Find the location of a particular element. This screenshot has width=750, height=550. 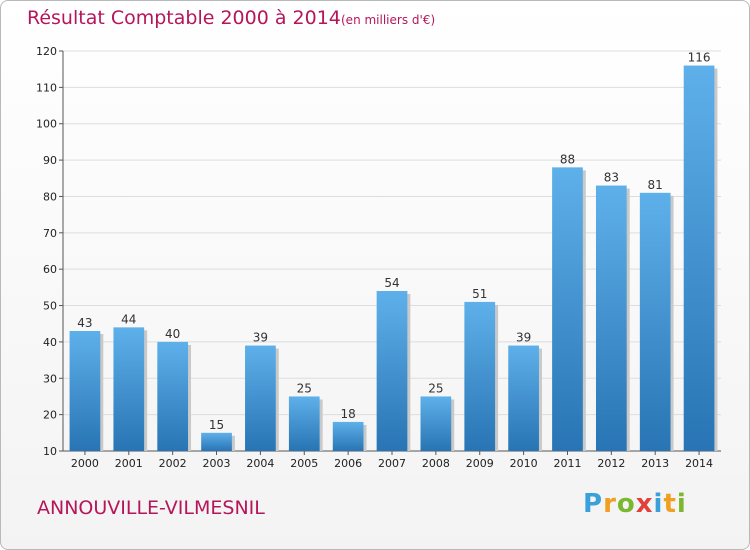

bar-2000 is located at coordinates (85, 391).